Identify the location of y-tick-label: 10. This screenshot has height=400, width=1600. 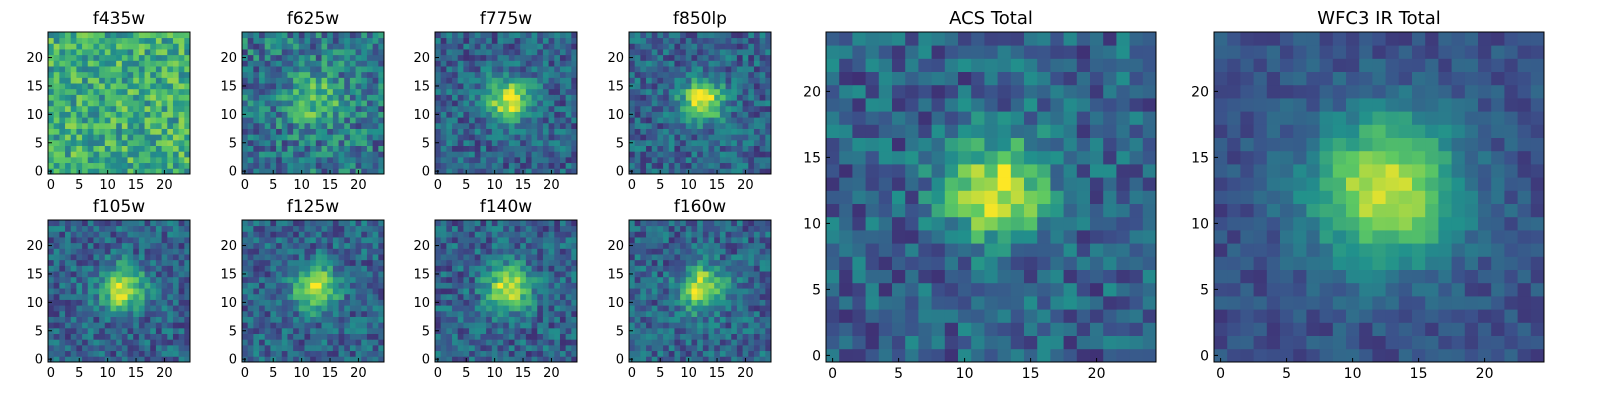
(228, 115).